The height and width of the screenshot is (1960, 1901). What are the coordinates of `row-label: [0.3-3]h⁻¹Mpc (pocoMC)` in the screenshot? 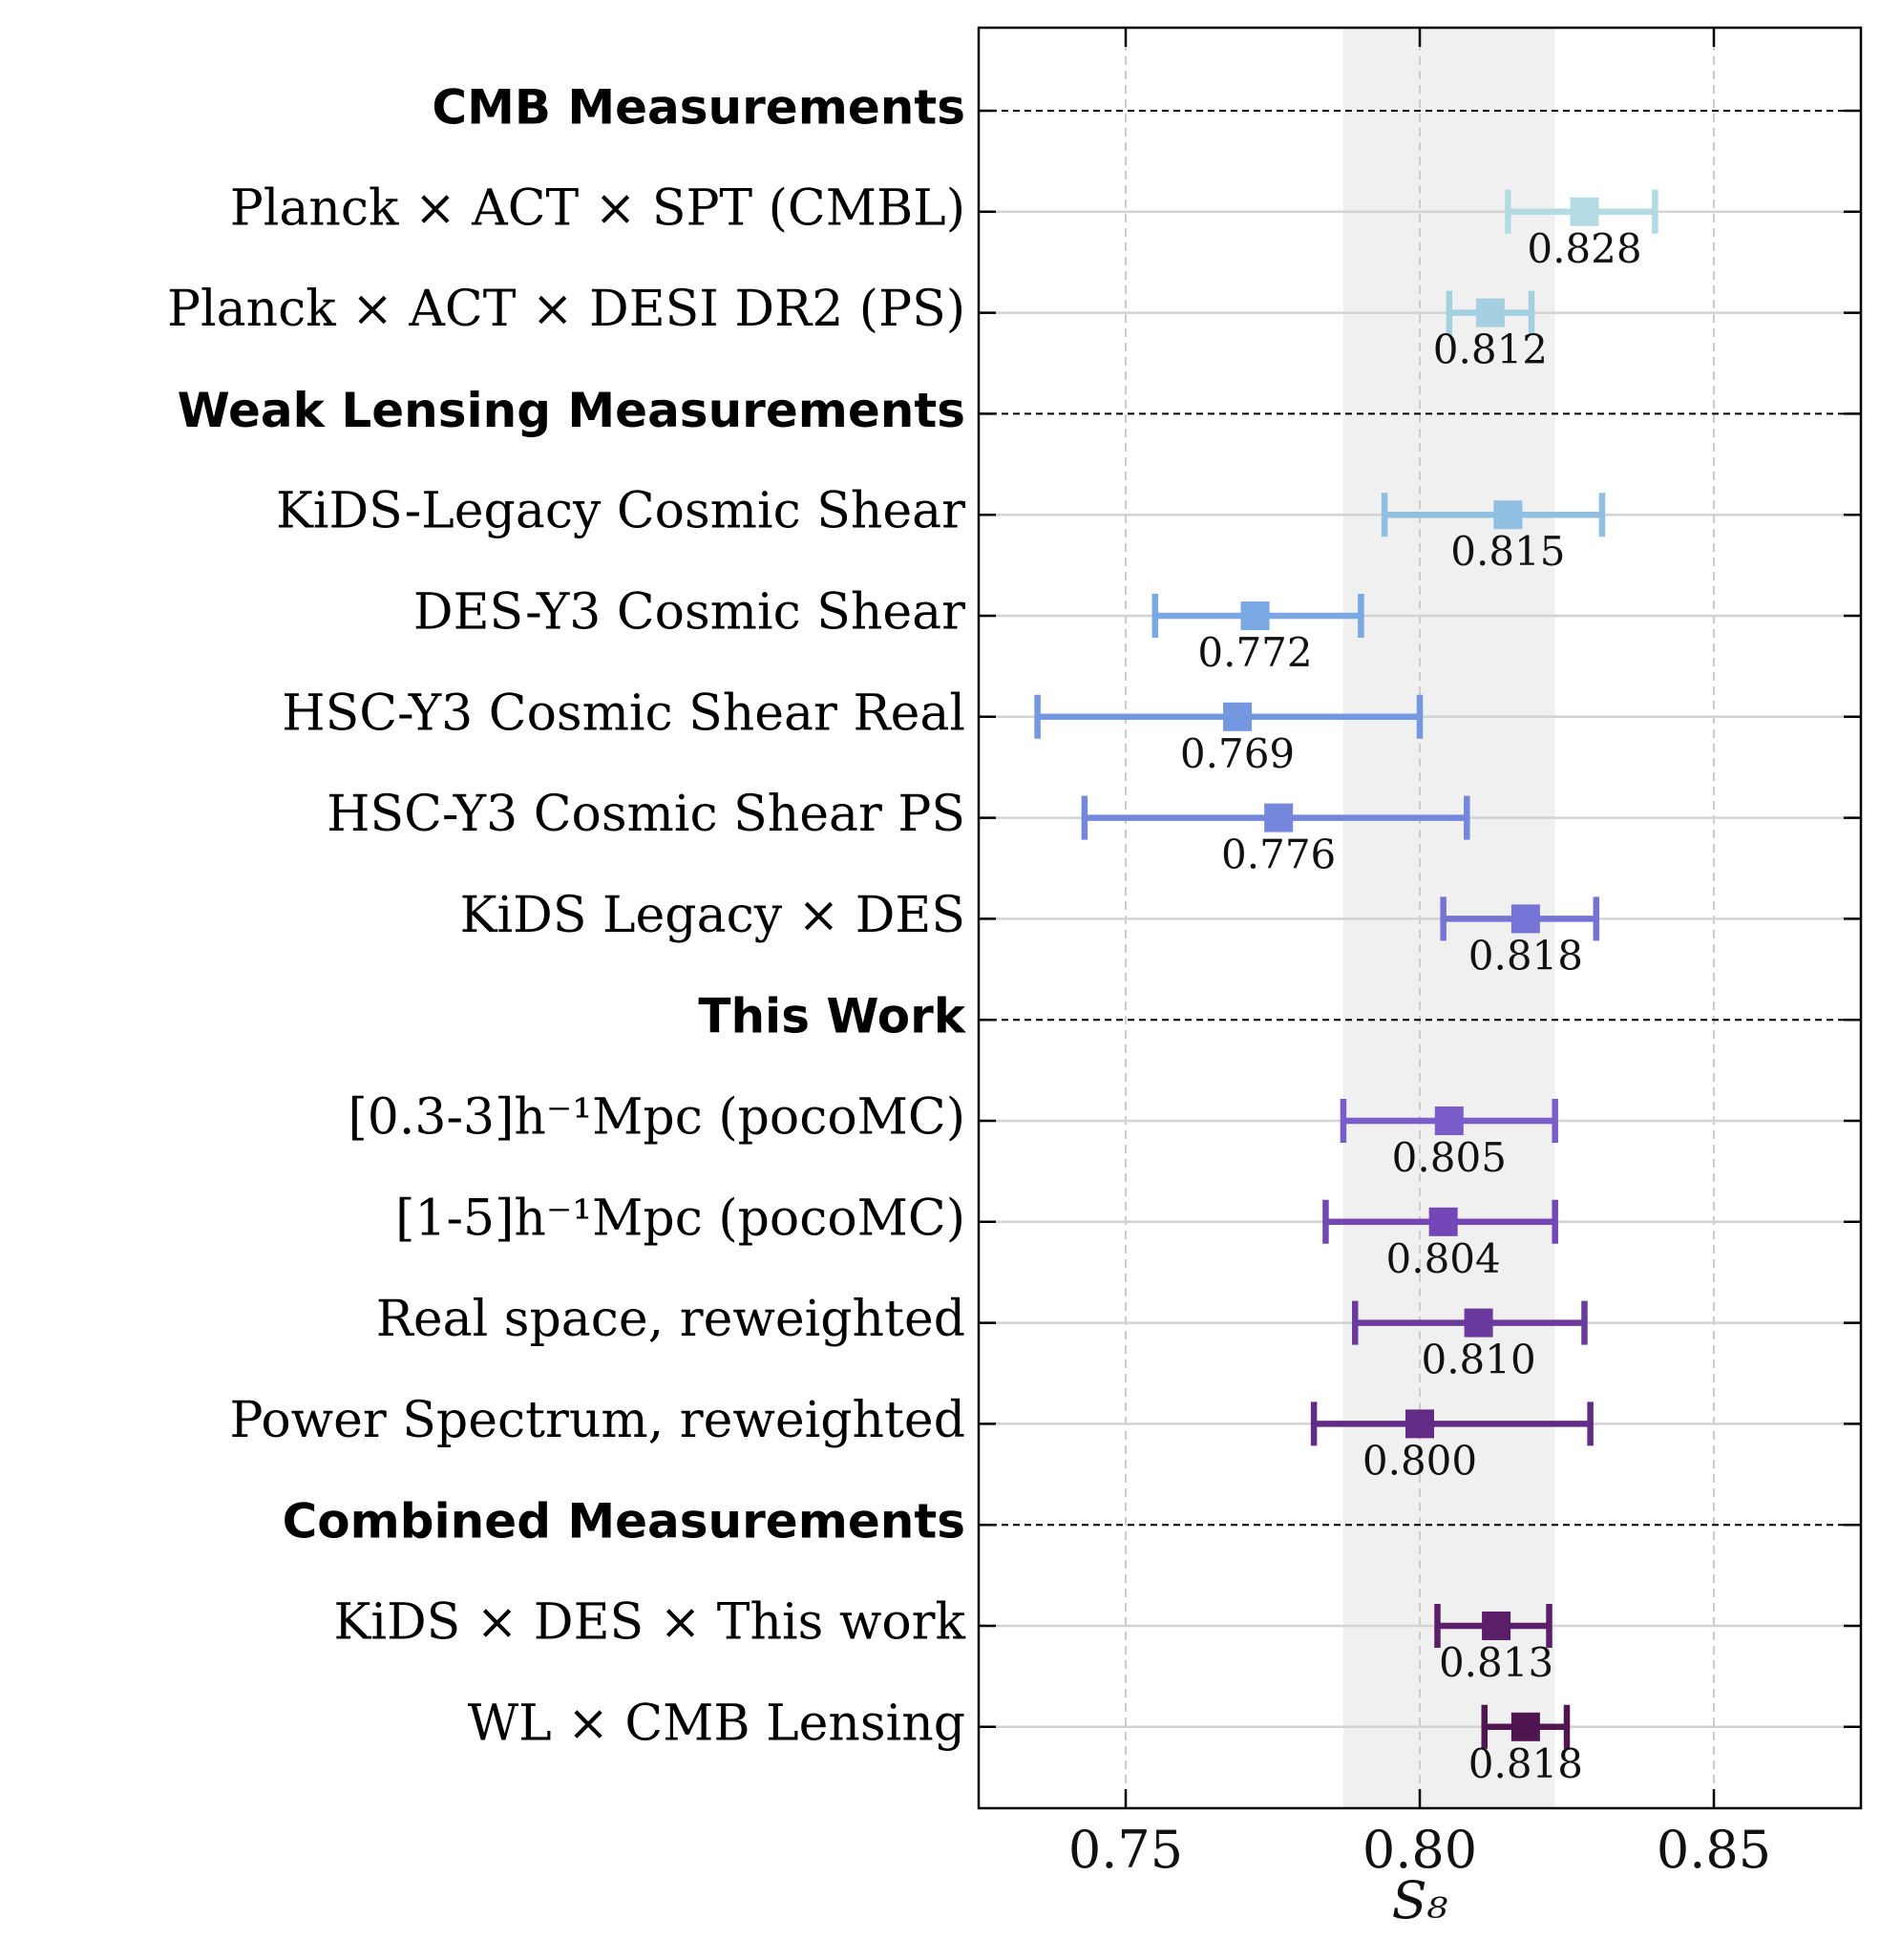 It's located at (657, 1118).